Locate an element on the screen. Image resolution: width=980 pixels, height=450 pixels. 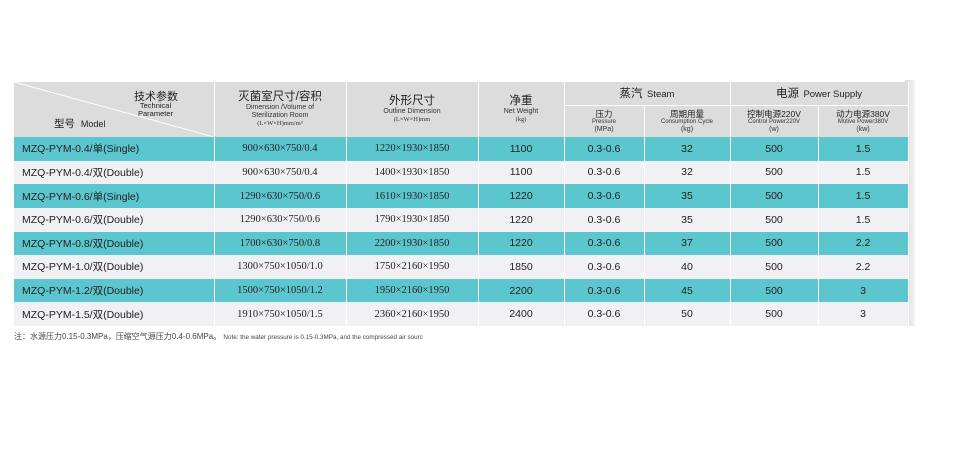
cell-model: MZQ-PYM-1.5/双(Double) is located at coordinates (114, 314).